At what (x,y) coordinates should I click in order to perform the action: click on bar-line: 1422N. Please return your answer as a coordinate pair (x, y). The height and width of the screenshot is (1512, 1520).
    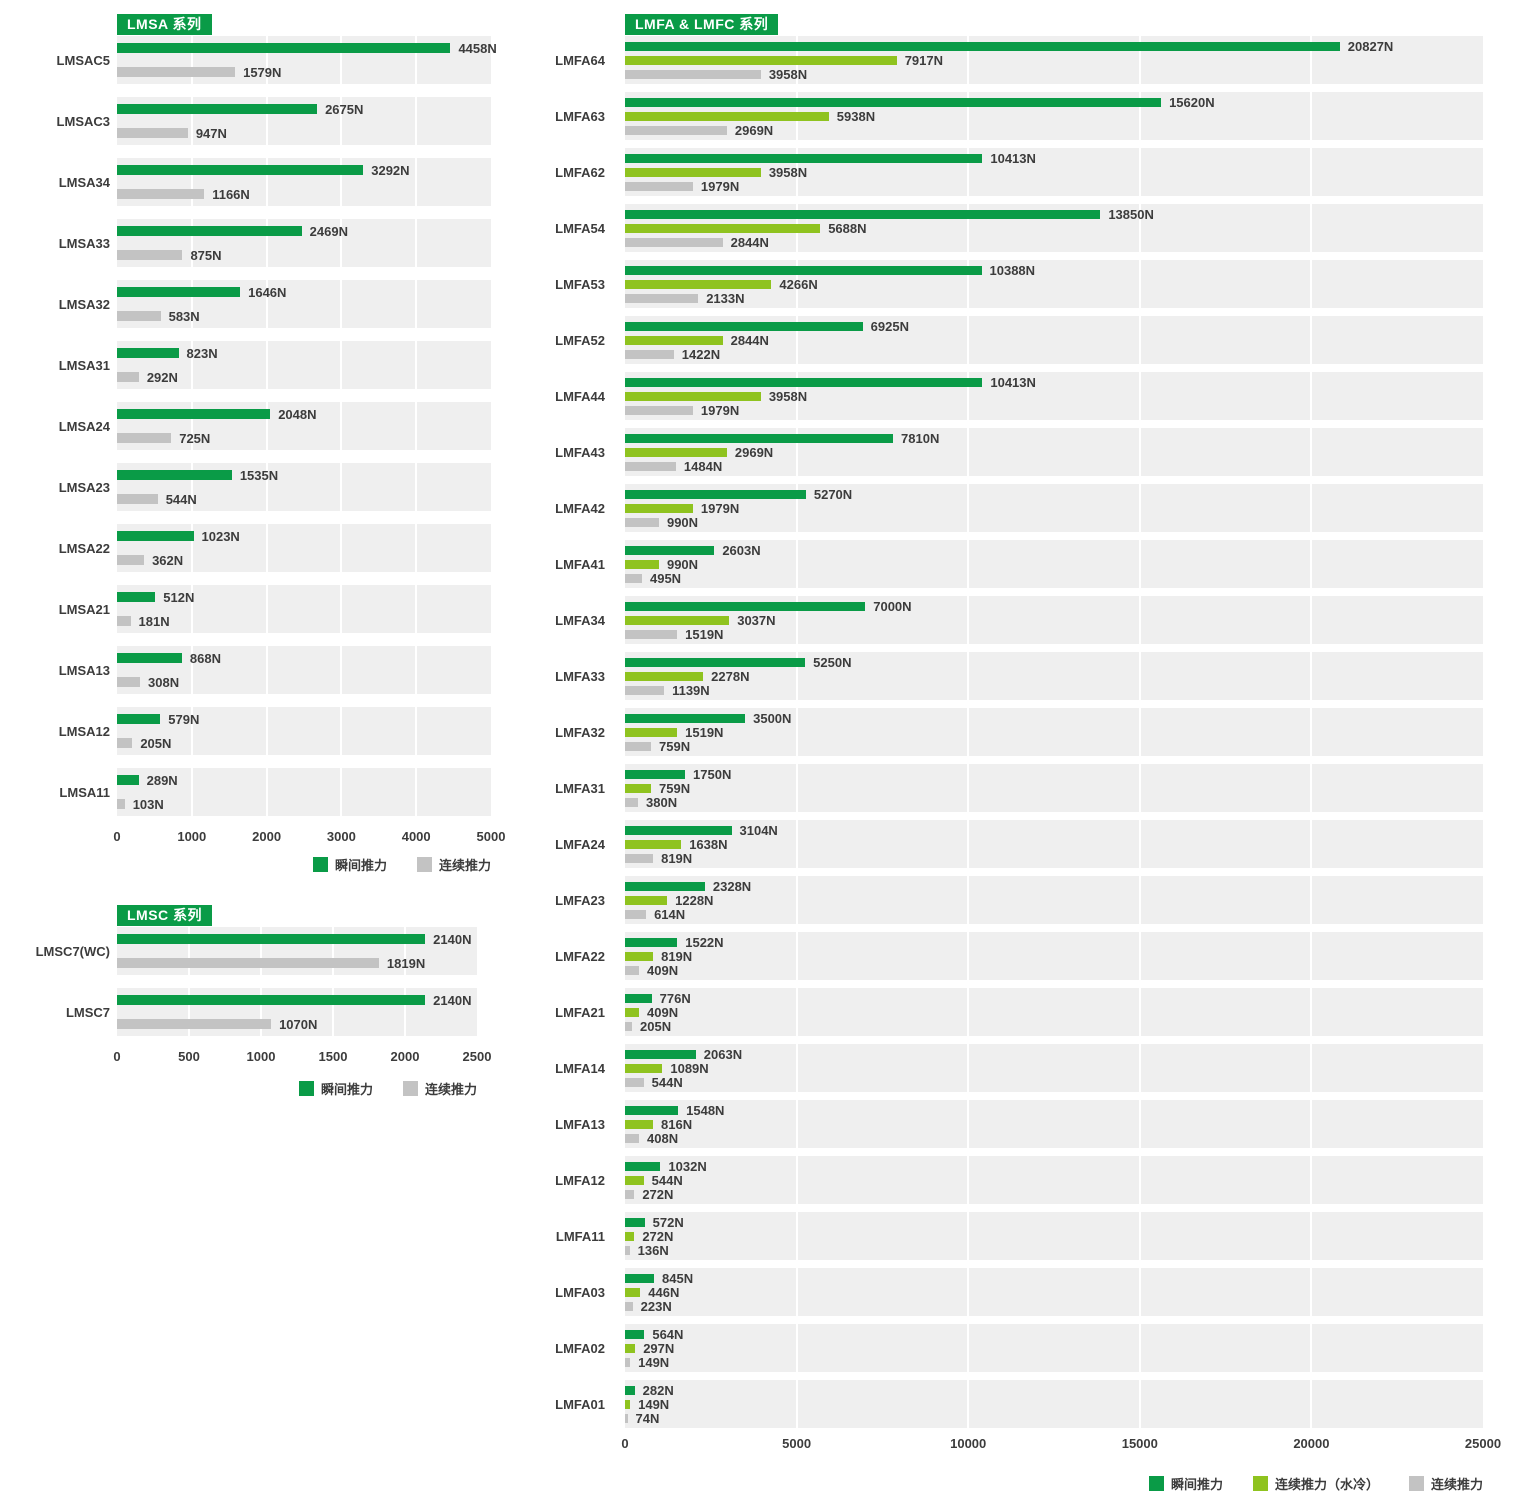
    Looking at the image, I should click on (1054, 354).